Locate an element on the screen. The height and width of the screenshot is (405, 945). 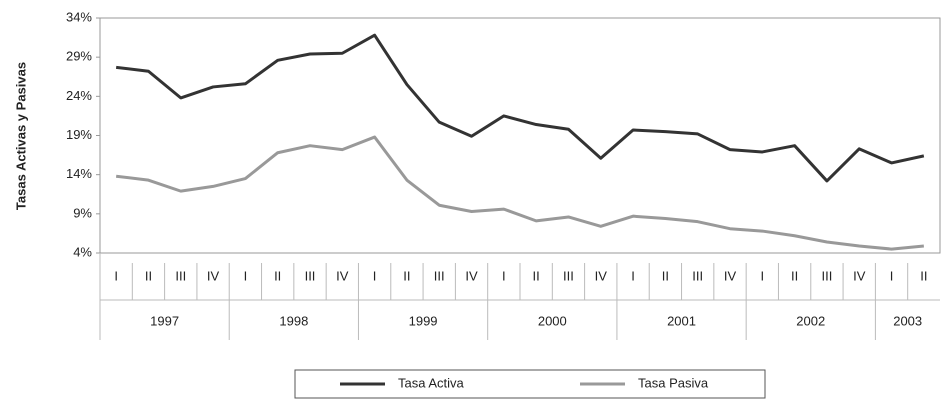
y-tick-label: 9% is located at coordinates (82, 212).